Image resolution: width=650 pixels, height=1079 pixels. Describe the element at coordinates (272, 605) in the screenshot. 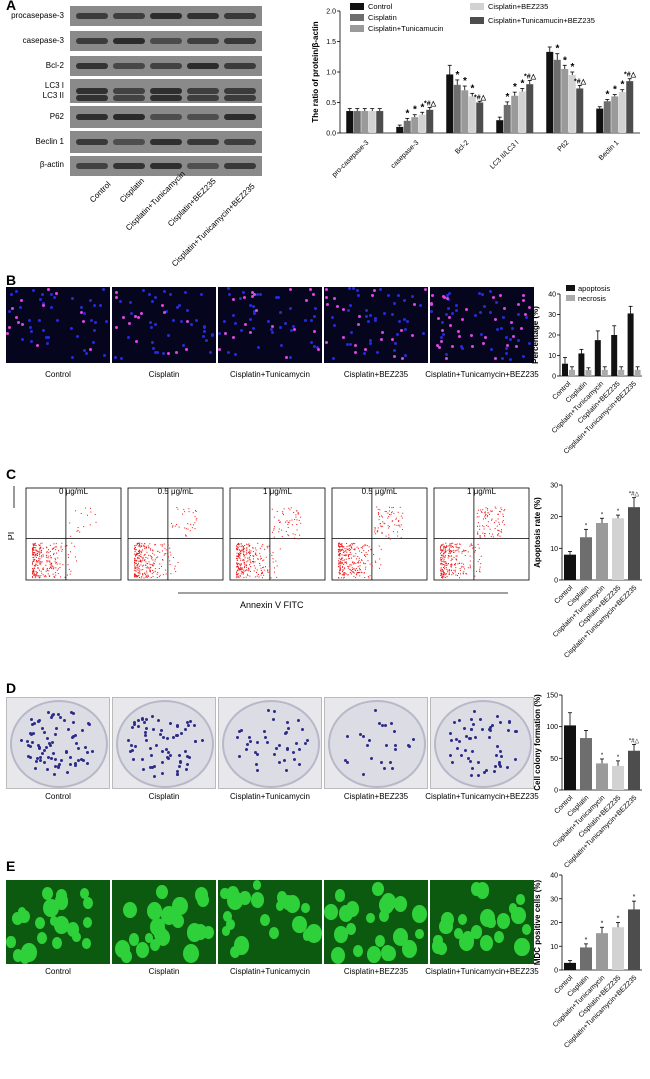

I see `x-axis-label: Annexin V FITC` at that location.